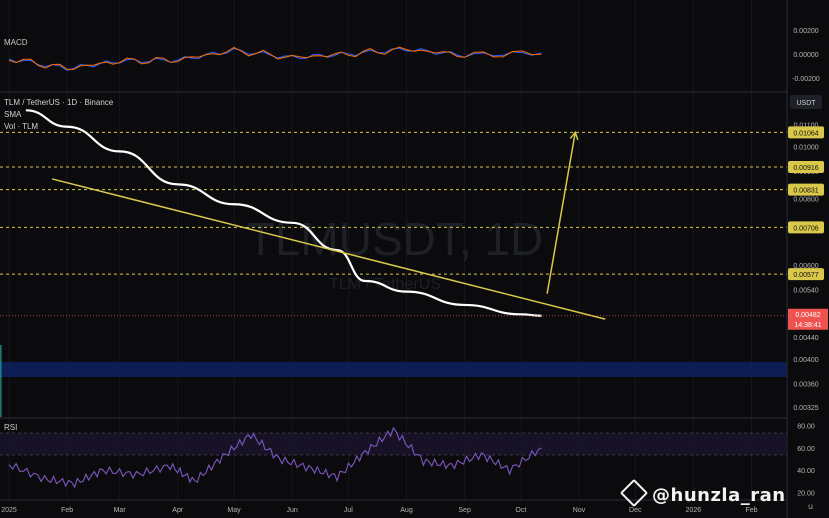 This screenshot has width=829, height=518. What do you see at coordinates (806, 471) in the screenshot?
I see `rsi-tick-label: 40.00` at bounding box center [806, 471].